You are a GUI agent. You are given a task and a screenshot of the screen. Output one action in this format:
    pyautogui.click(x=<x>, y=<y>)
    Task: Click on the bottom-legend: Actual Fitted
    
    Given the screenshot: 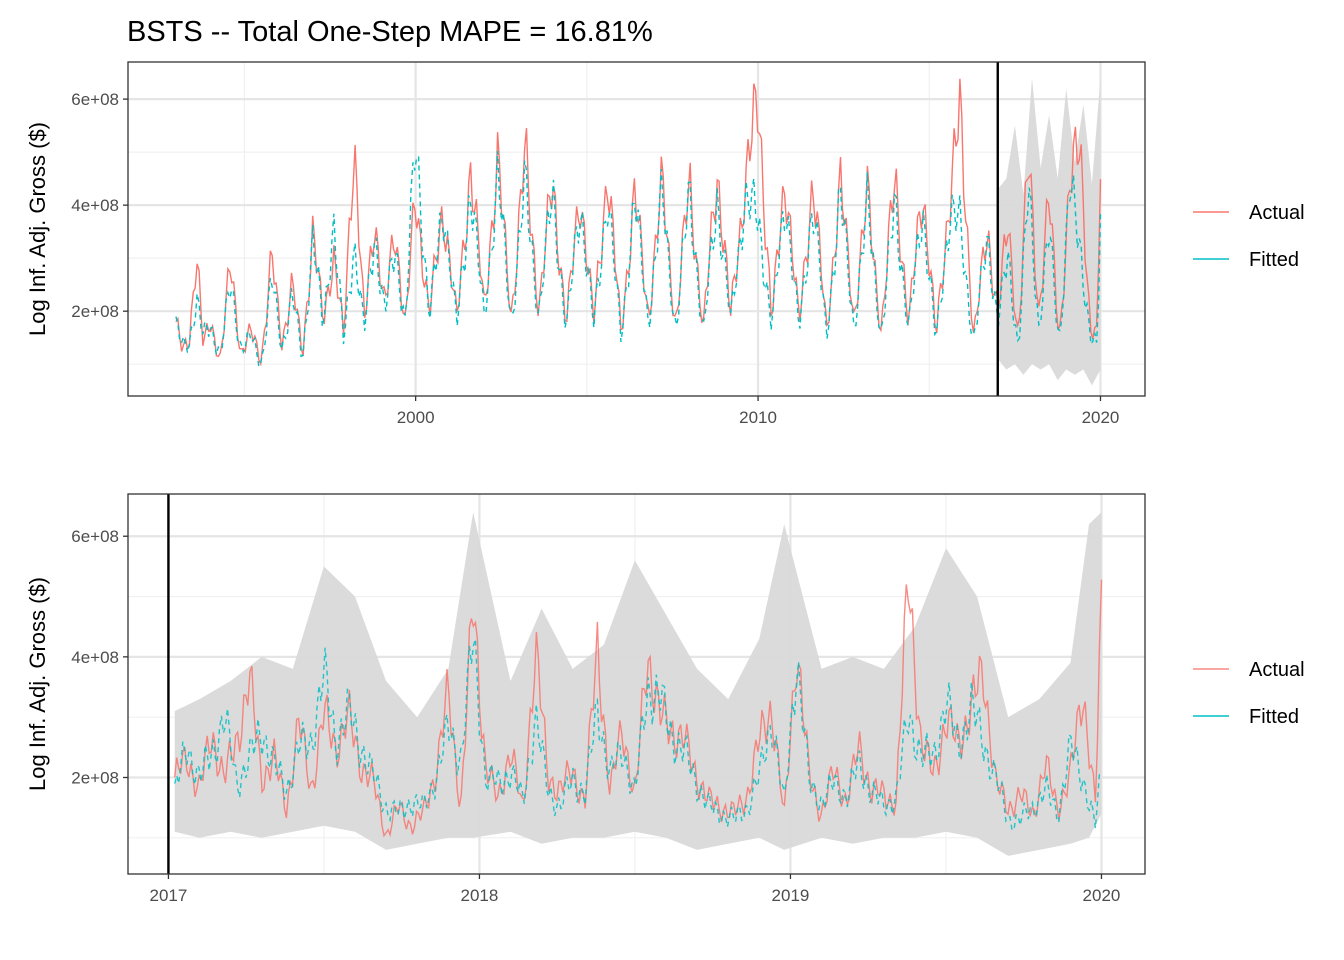 What is the action you would take?
    pyautogui.click(x=1249, y=693)
    